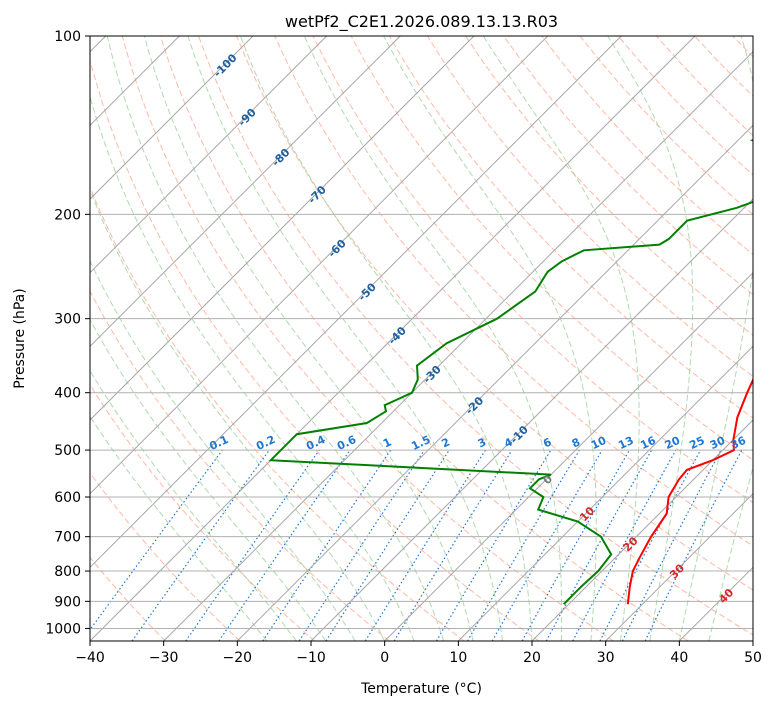 The height and width of the screenshot is (708, 775). What do you see at coordinates (387, 442) in the screenshot?
I see `mixing-ratio-label: 1` at bounding box center [387, 442].